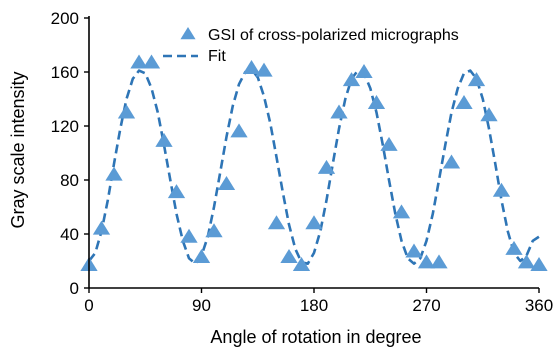 This screenshot has height=350, width=555. I want to click on legend-triangle-marker-icon, so click(188, 33).